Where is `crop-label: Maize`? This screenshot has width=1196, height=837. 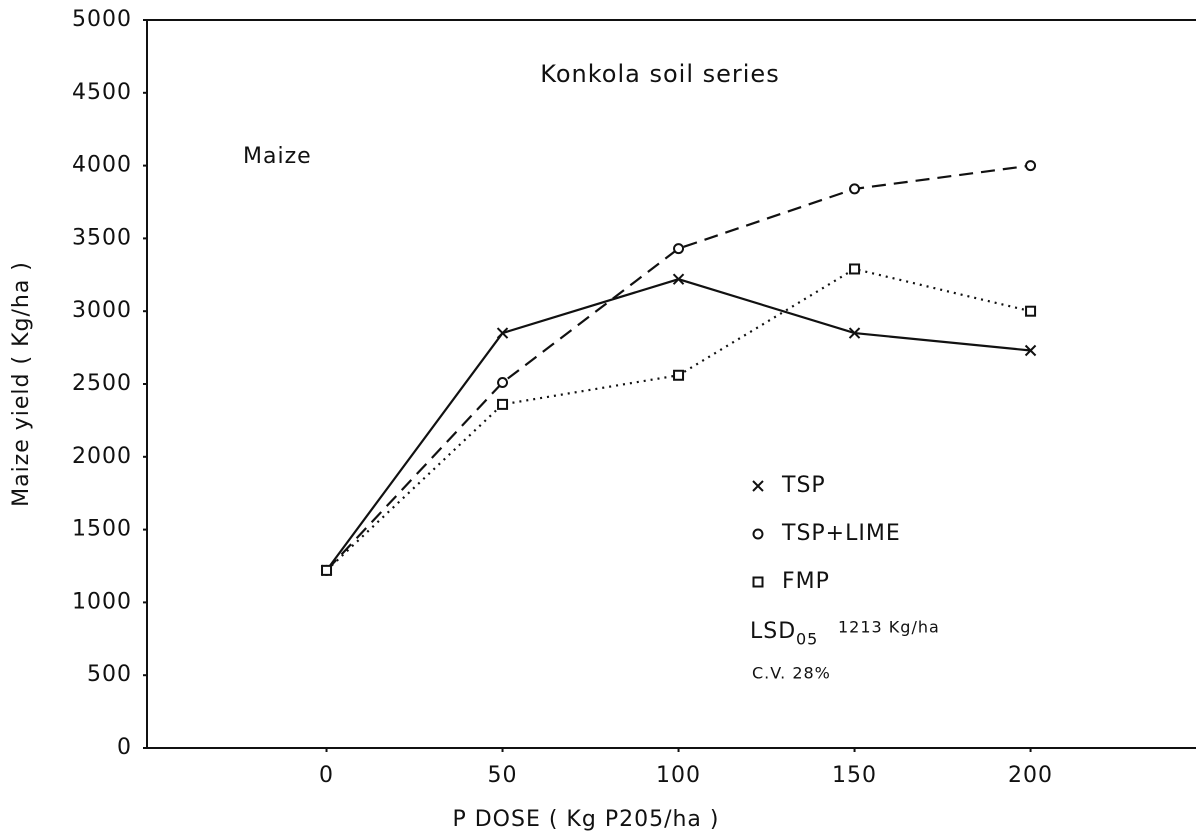
crop-label: Maize is located at coordinates (277, 156).